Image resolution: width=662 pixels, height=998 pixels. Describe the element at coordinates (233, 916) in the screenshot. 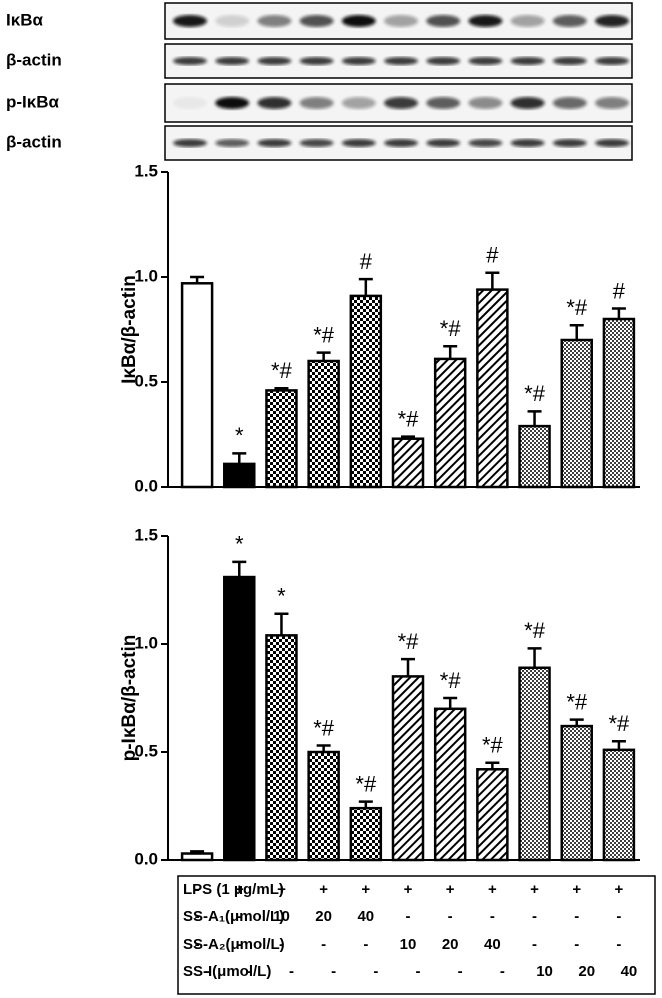

I see `row-label: SS-A₁(μmol/L)` at that location.